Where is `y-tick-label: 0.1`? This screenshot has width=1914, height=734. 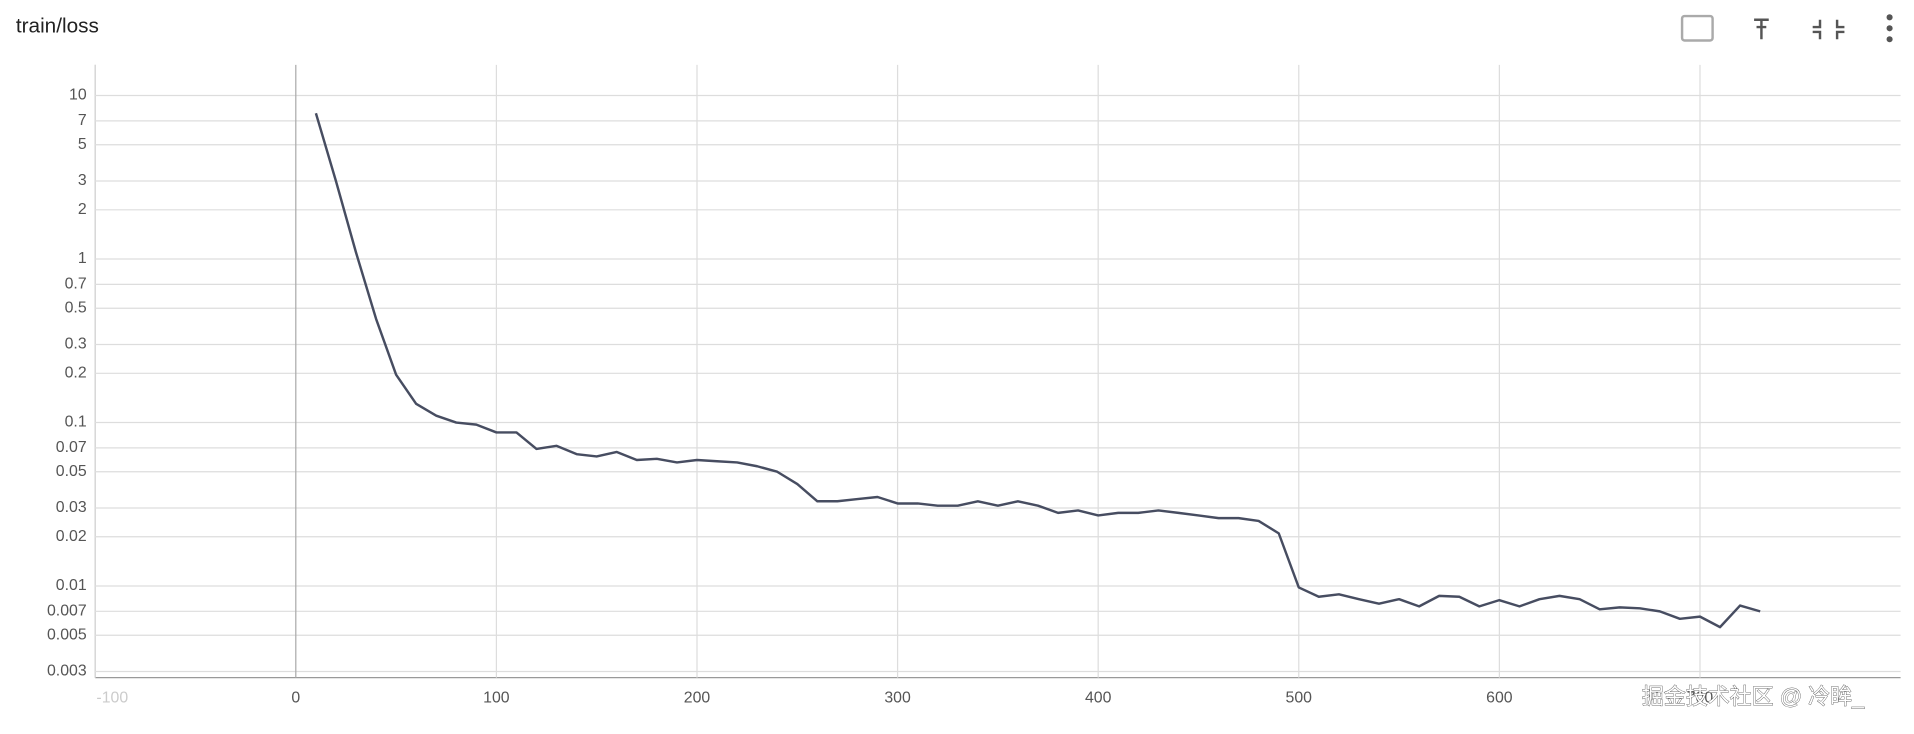
y-tick-label: 0.1 is located at coordinates (76, 422).